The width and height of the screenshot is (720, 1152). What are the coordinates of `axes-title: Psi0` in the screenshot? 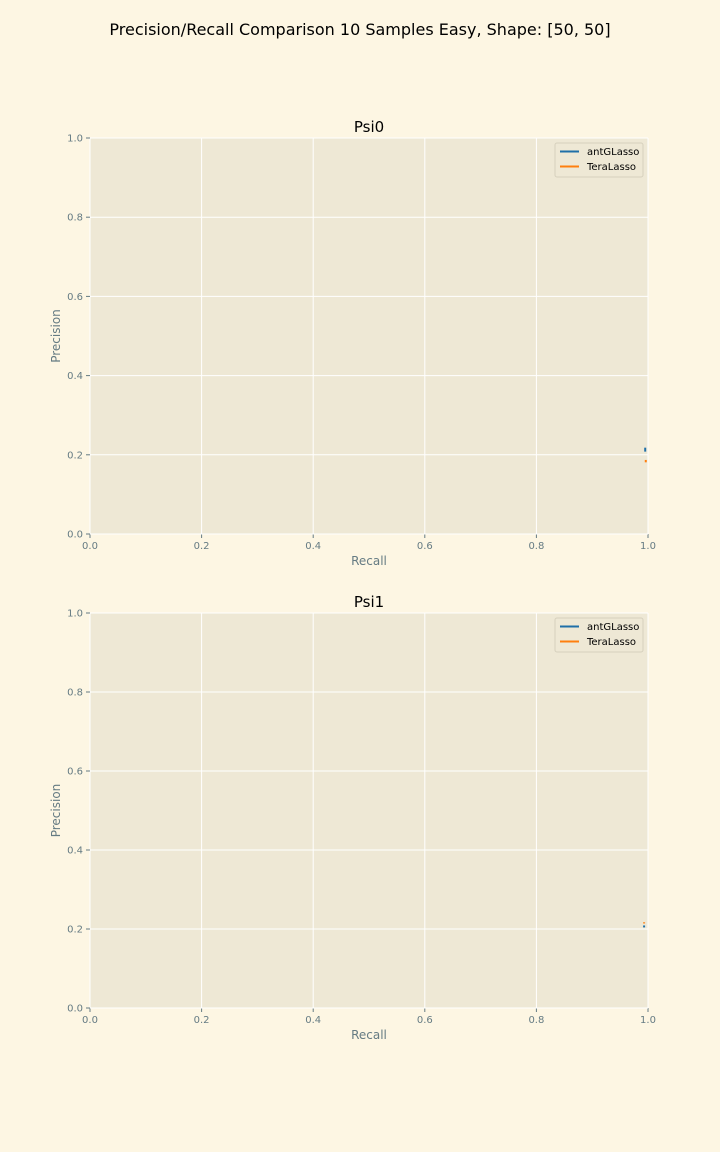 It's located at (369, 127).